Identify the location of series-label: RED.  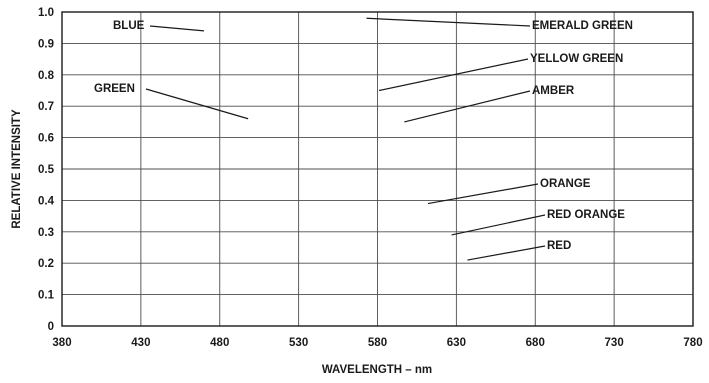
(559, 246).